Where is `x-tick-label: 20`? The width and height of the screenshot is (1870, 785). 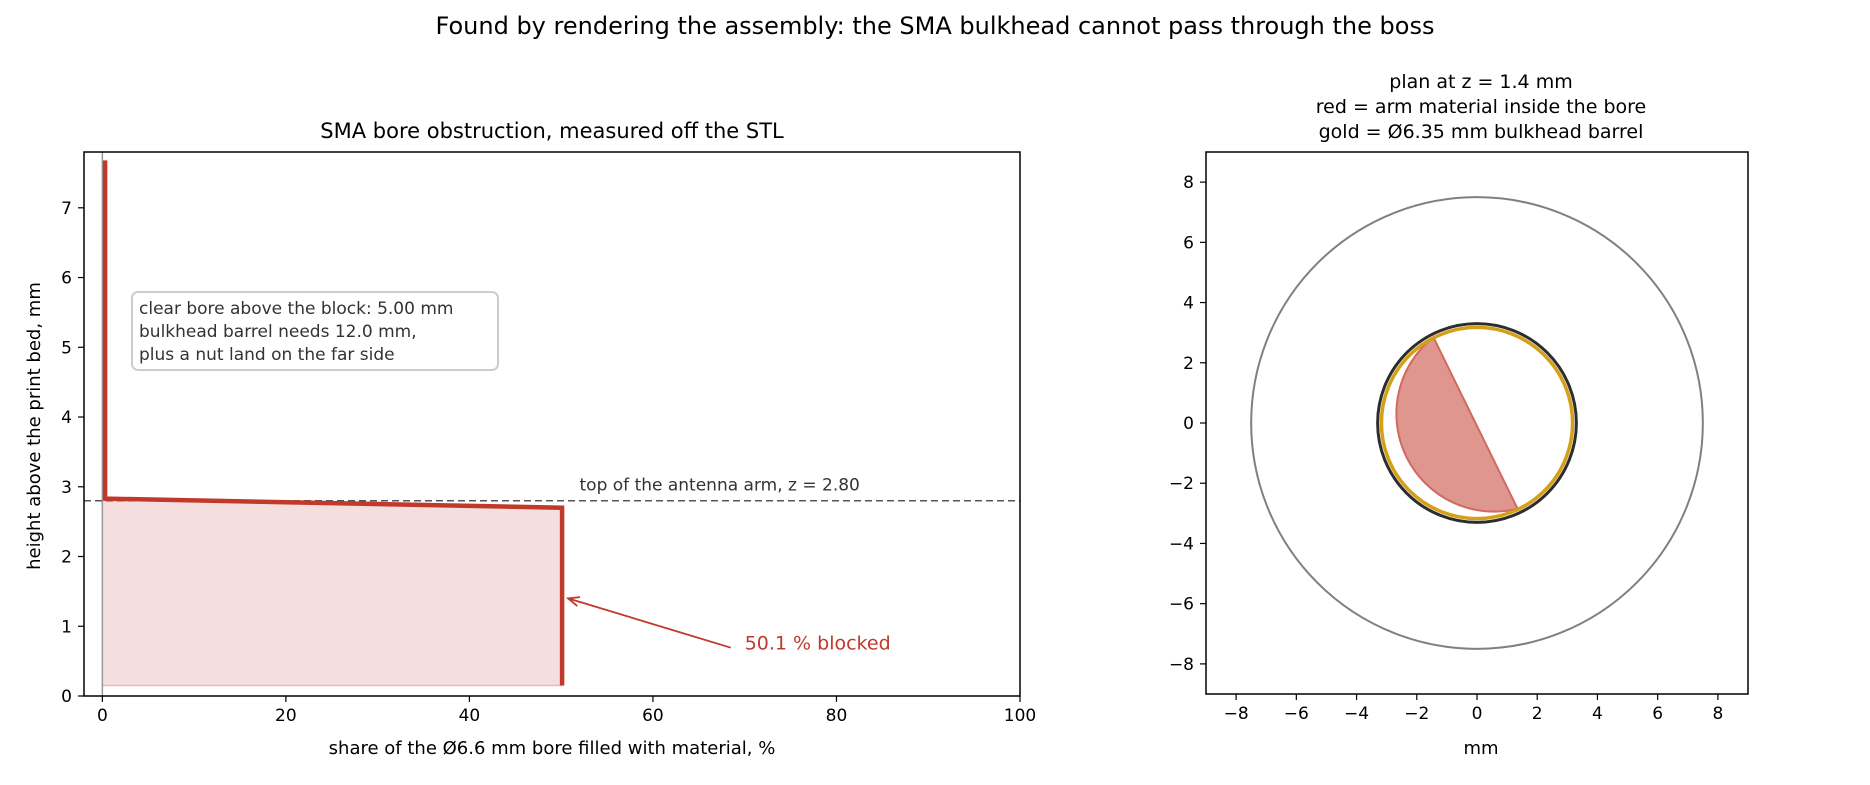 x-tick-label: 20 is located at coordinates (286, 716).